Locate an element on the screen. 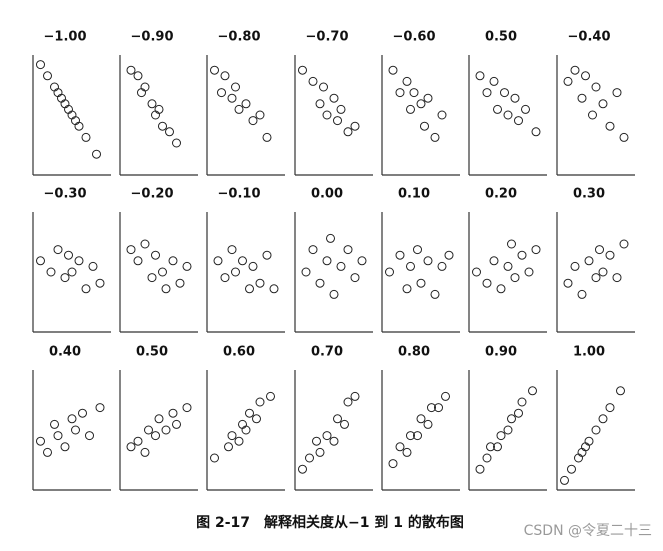 This screenshot has width=663, height=551. panel-title: 0.00 is located at coordinates (327, 194).